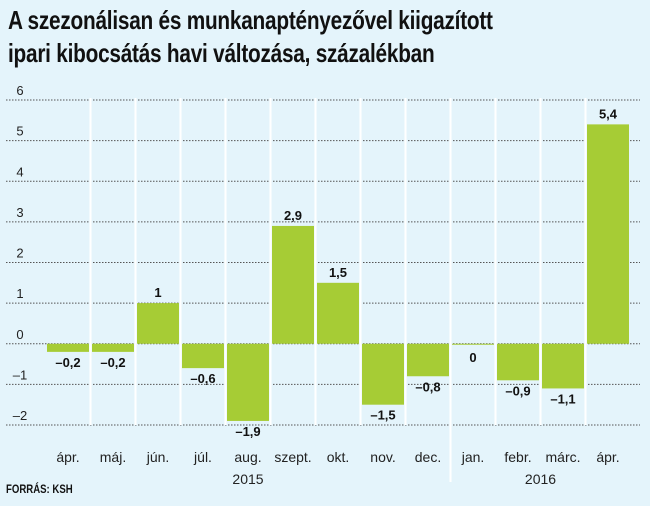 The image size is (650, 506). What do you see at coordinates (19, 171) in the screenshot?
I see `y-tick-label: 4` at bounding box center [19, 171].